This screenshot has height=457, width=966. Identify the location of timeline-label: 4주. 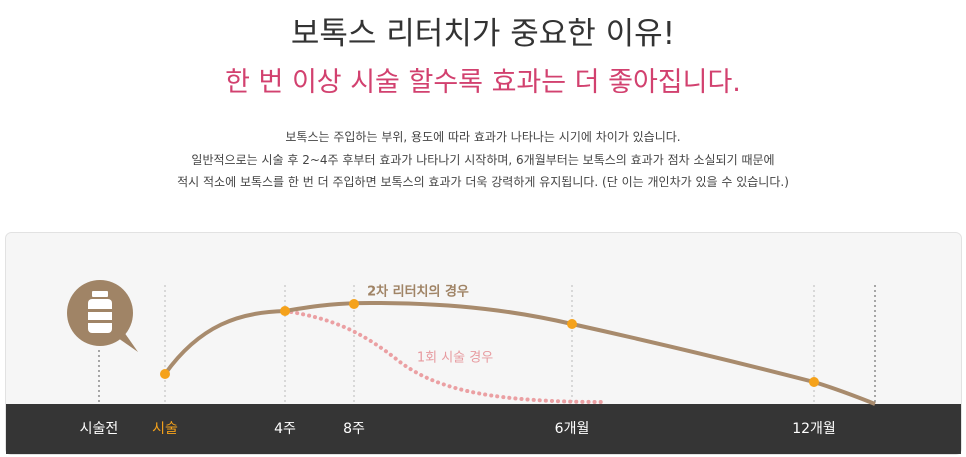
(285, 429).